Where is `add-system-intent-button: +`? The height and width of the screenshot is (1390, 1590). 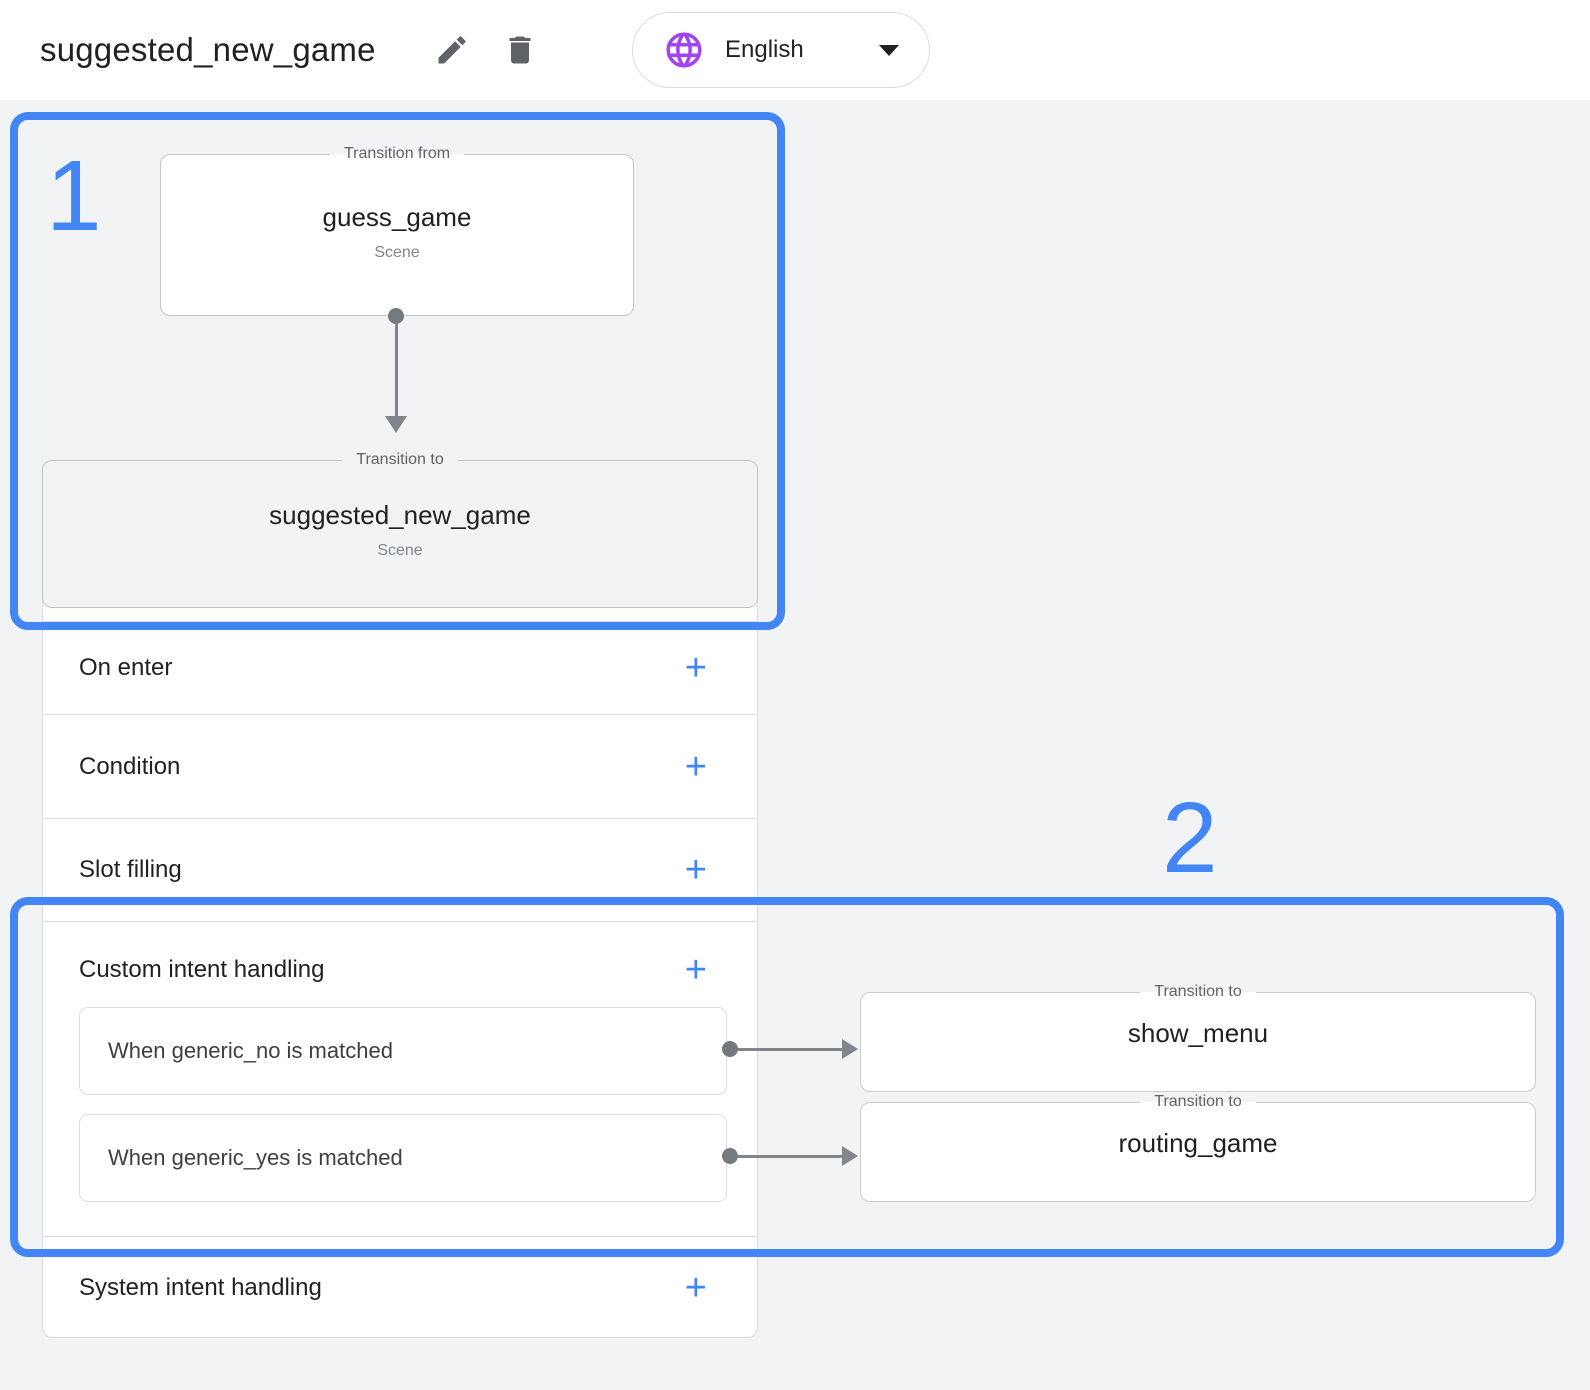 add-system-intent-button: + is located at coordinates (696, 1288).